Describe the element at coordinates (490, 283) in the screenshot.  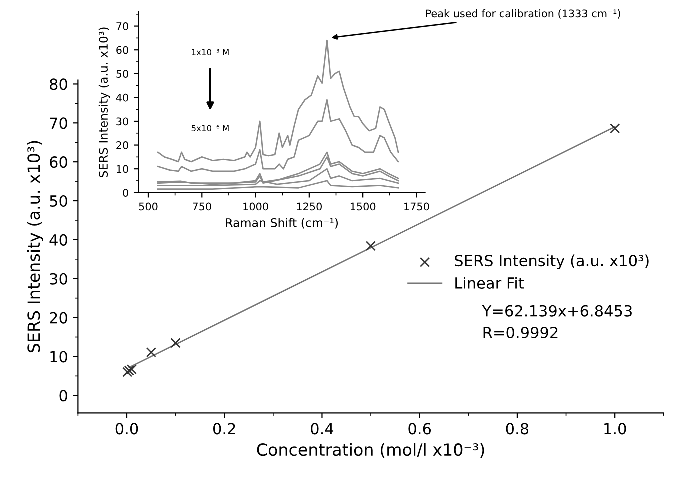
I see `legend-label: Linear Fit` at that location.